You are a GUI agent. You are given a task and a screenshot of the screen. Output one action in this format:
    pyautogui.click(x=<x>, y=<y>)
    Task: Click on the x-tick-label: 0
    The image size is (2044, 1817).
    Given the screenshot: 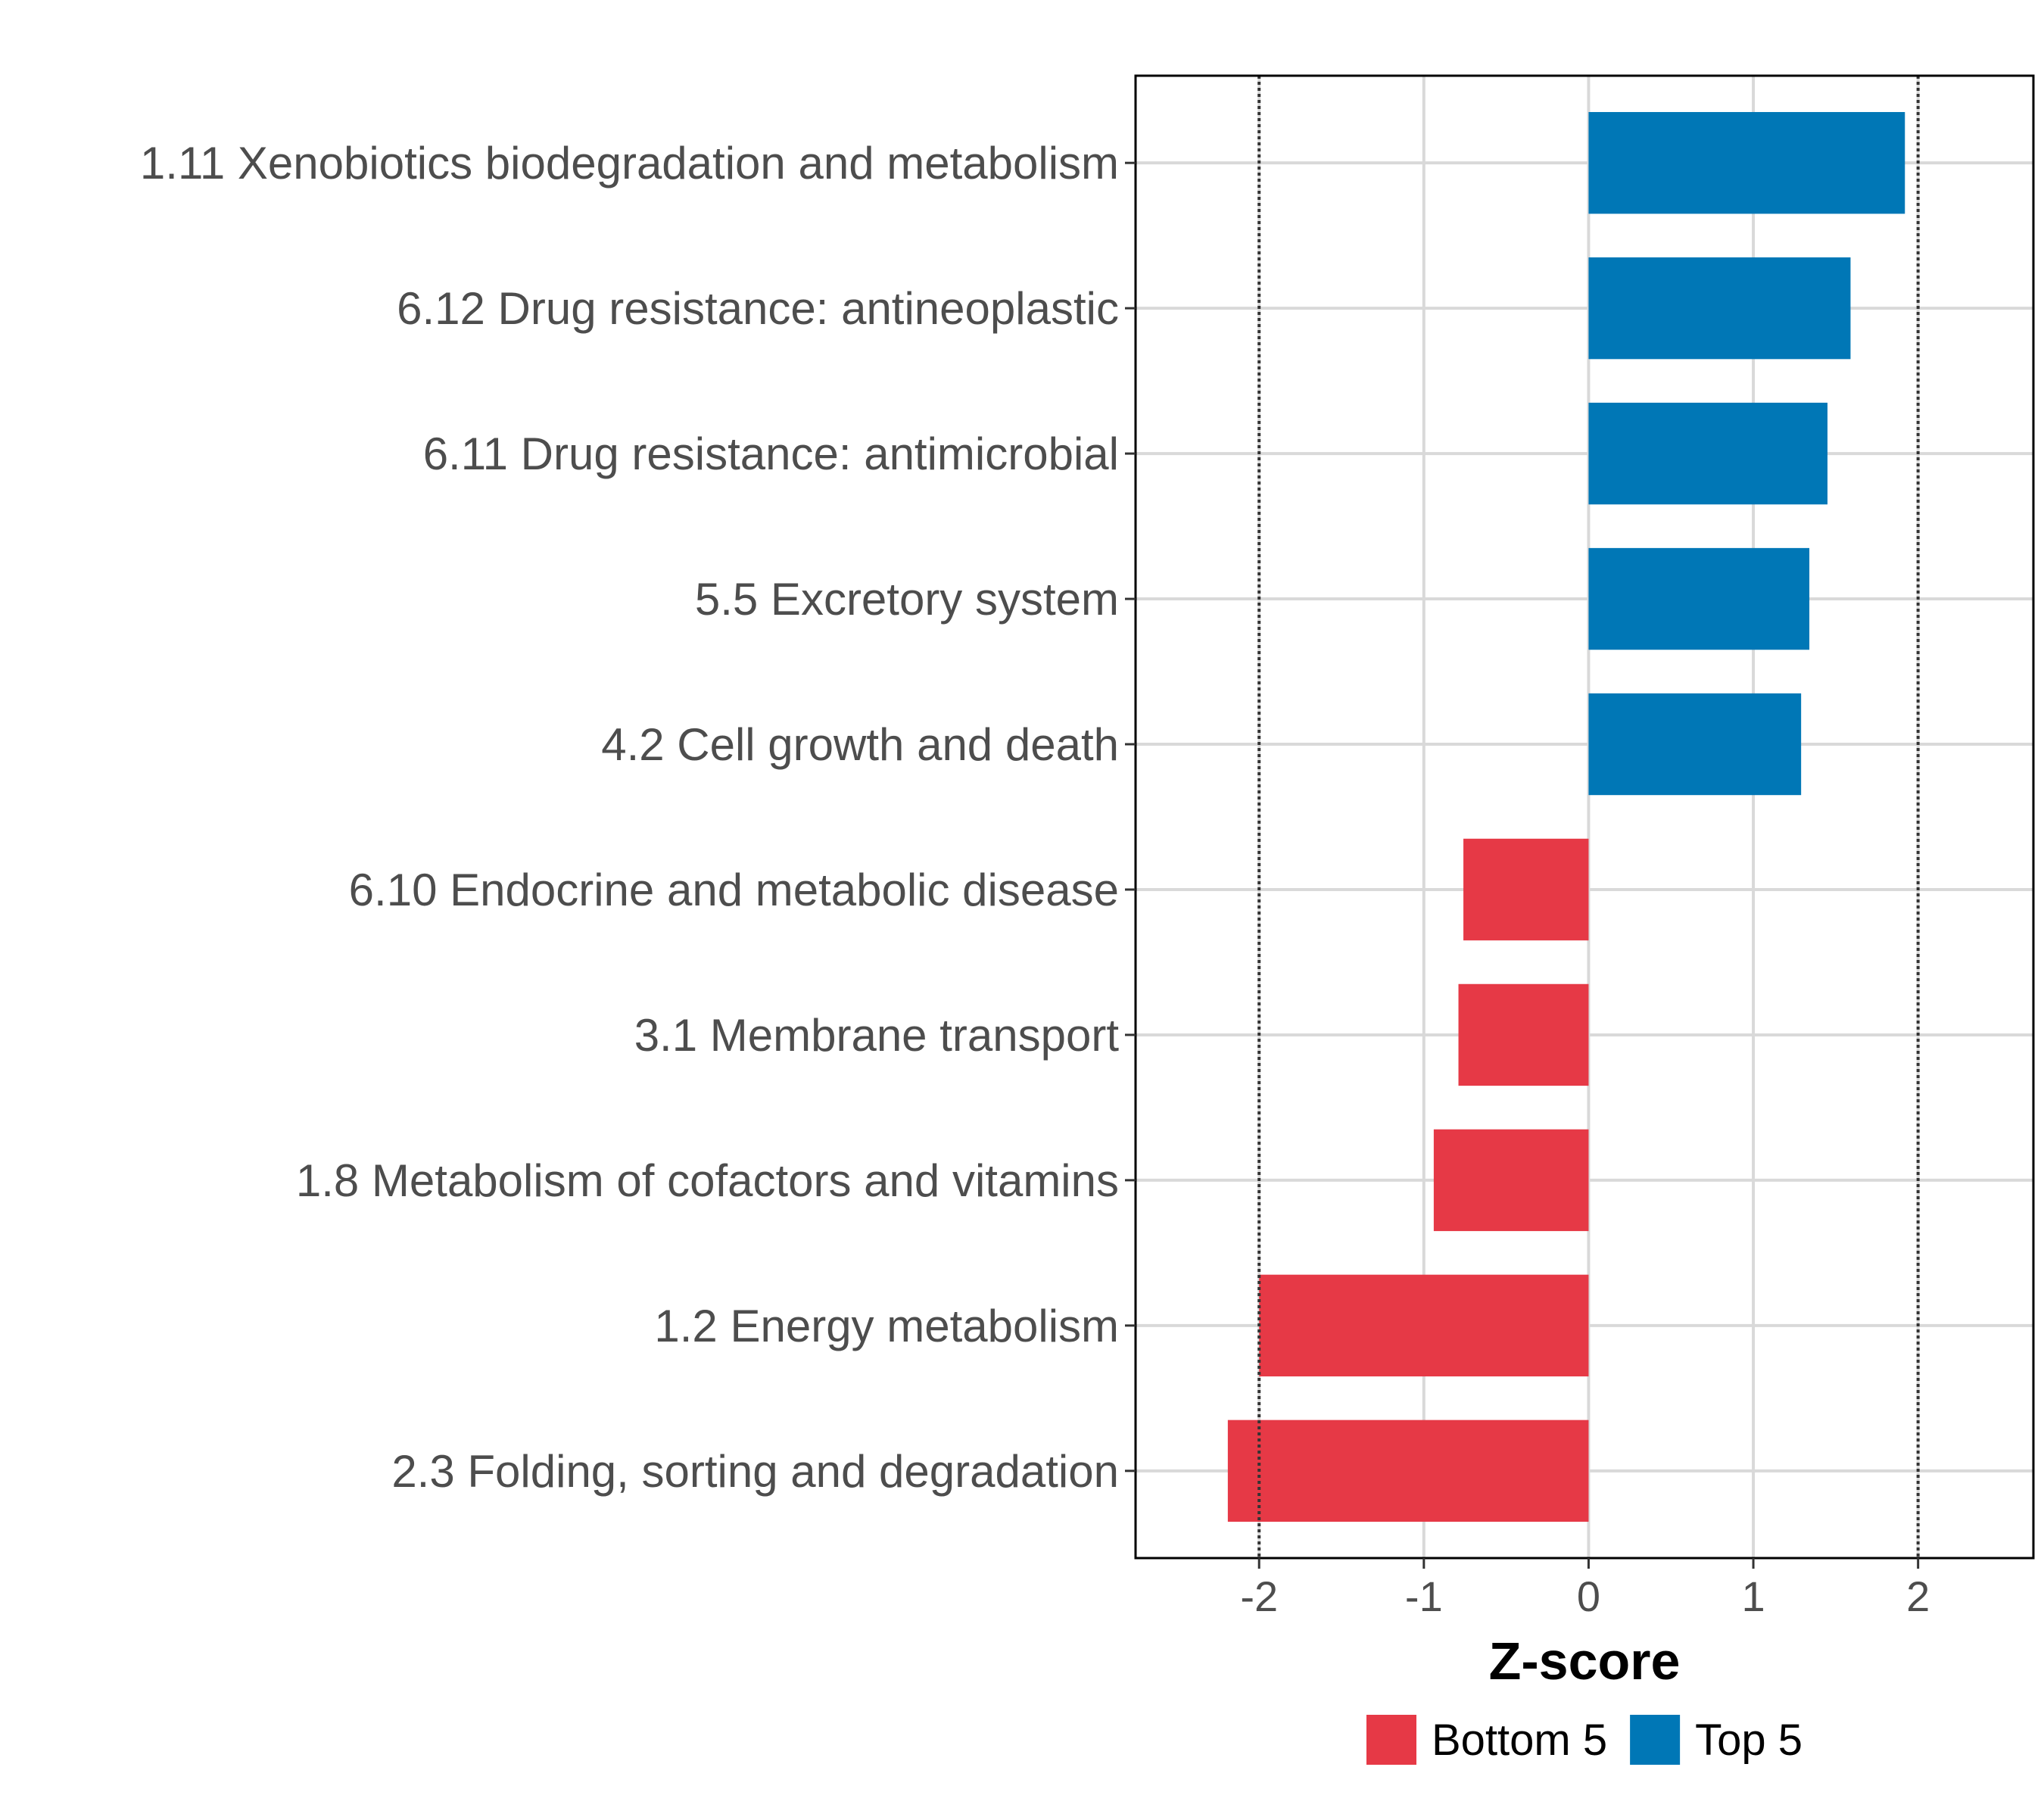 What is the action you would take?
    pyautogui.click(x=1588, y=1596)
    